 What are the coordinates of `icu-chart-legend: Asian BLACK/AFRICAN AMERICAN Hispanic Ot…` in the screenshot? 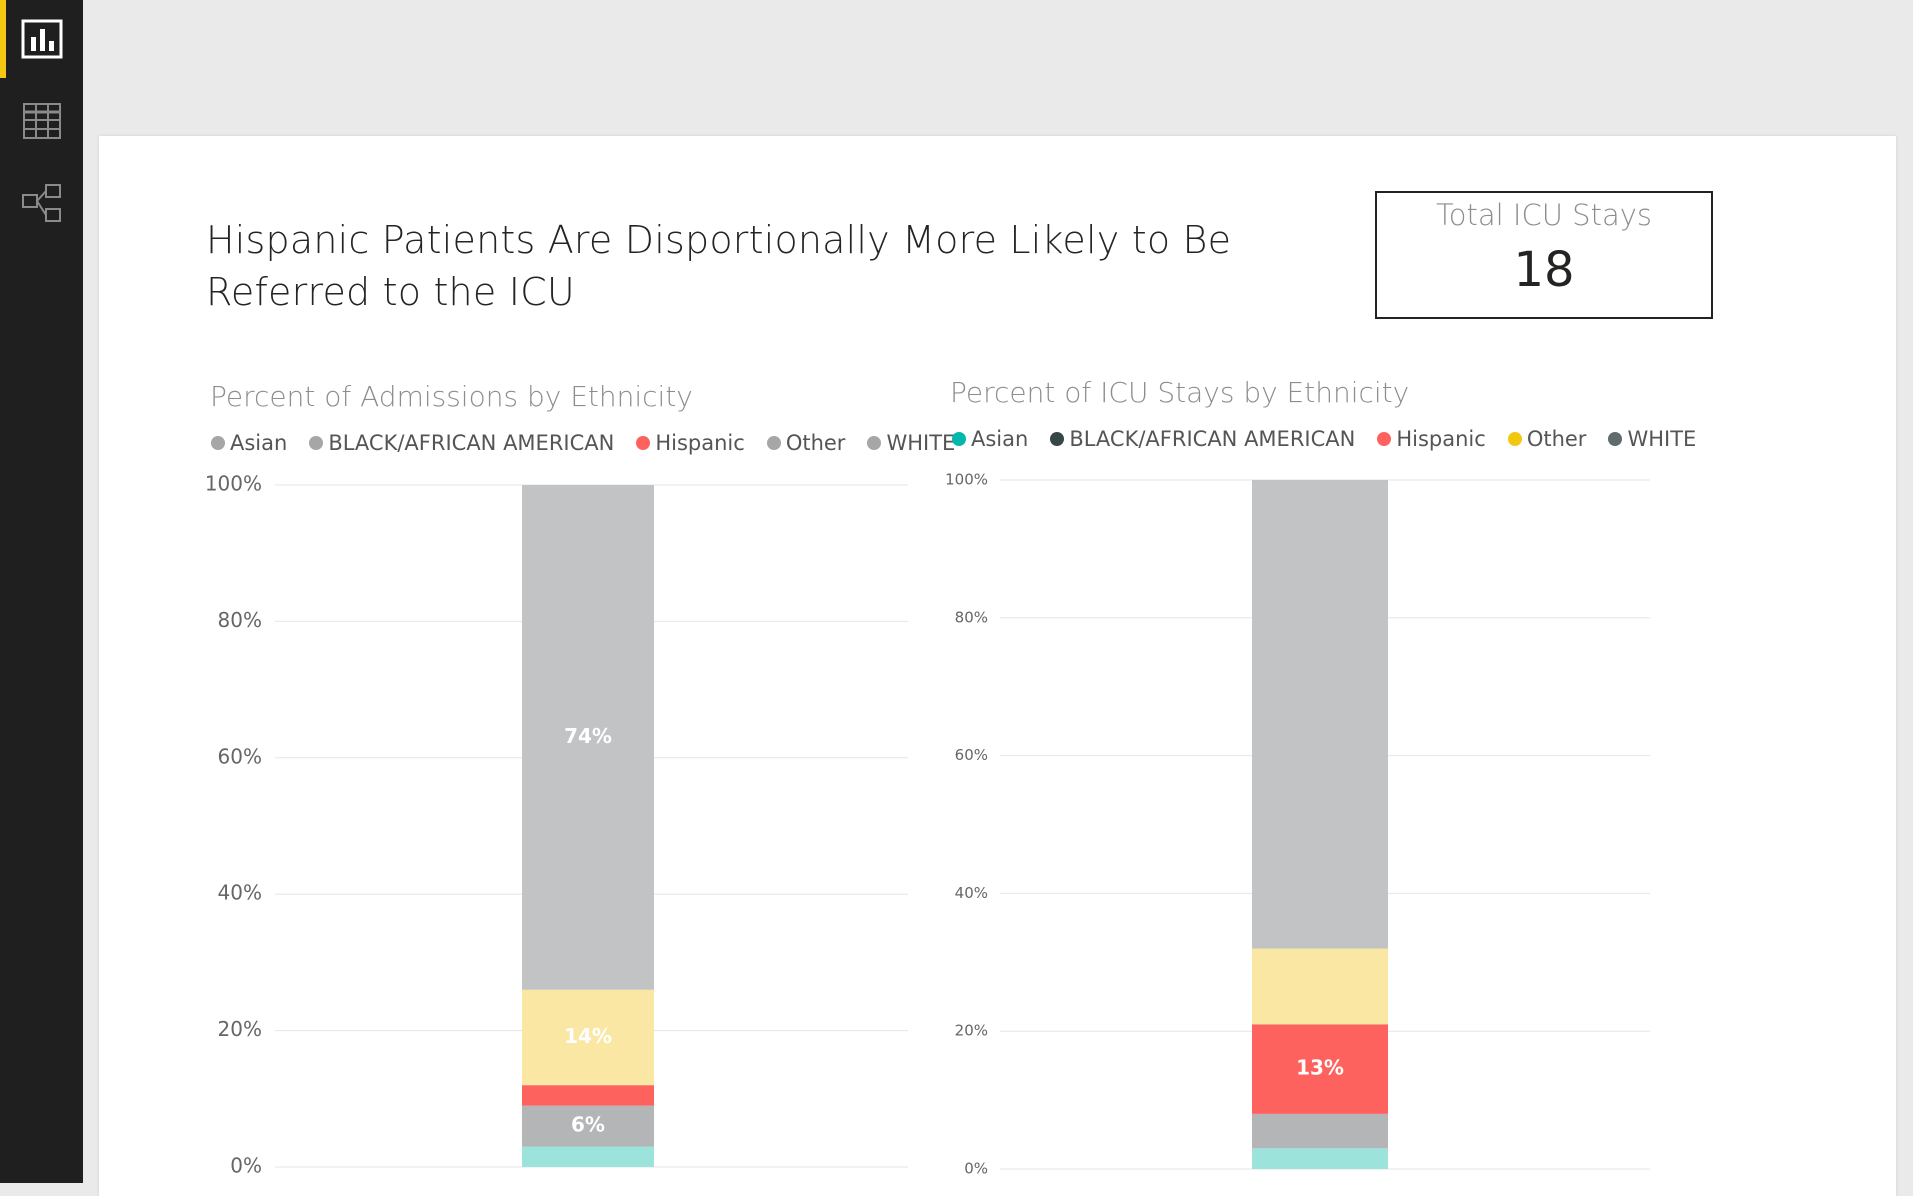 It's located at (1324, 439).